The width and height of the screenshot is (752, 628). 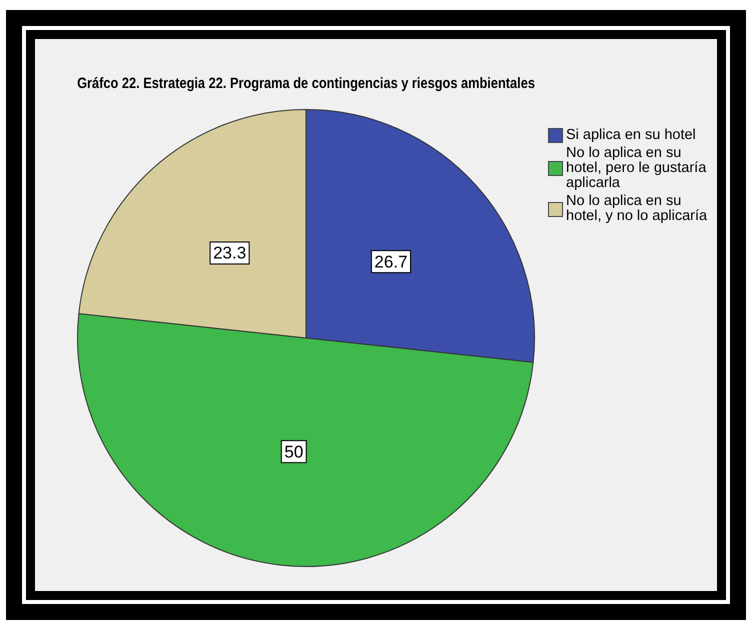 What do you see at coordinates (631, 135) in the screenshot?
I see `legend-label: Si aplica en su hotel` at bounding box center [631, 135].